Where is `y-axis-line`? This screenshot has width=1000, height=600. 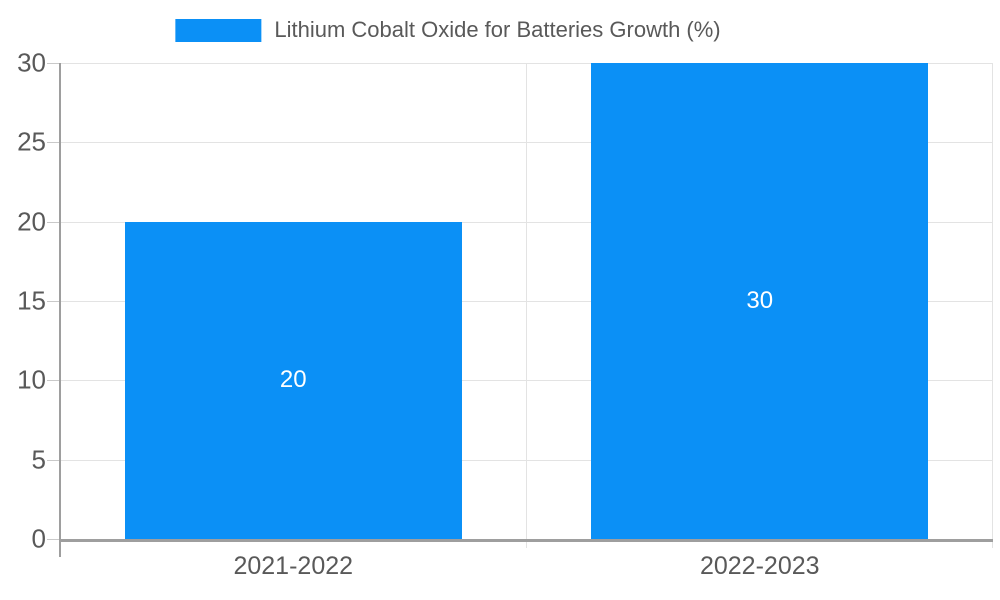
y-axis-line is located at coordinates (60, 310).